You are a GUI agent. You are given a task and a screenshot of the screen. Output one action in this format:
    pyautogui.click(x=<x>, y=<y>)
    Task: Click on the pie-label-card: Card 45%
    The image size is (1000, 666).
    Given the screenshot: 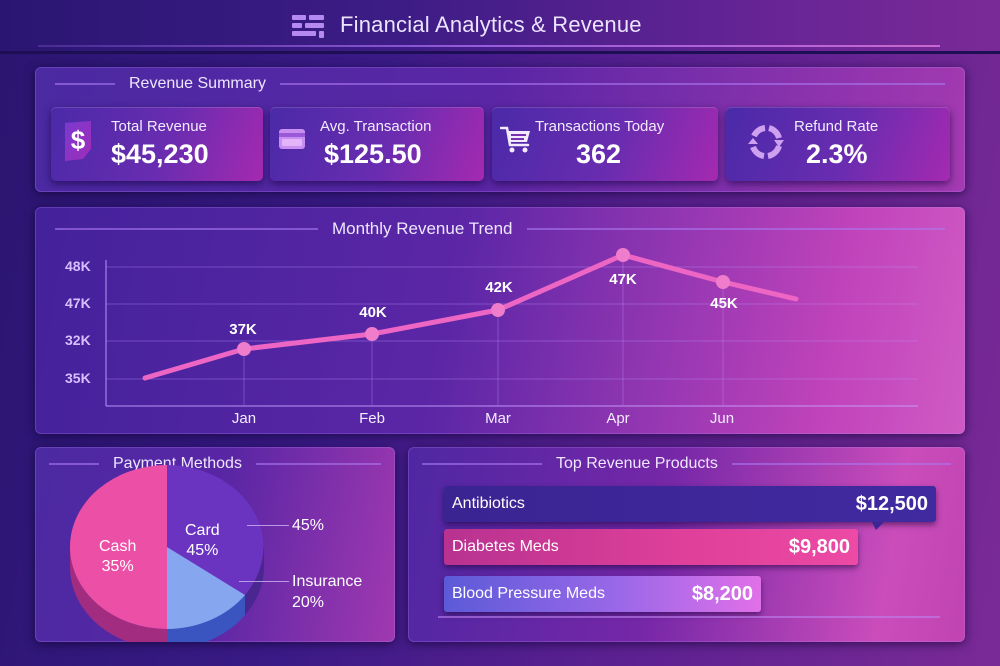 What is the action you would take?
    pyautogui.click(x=202, y=540)
    